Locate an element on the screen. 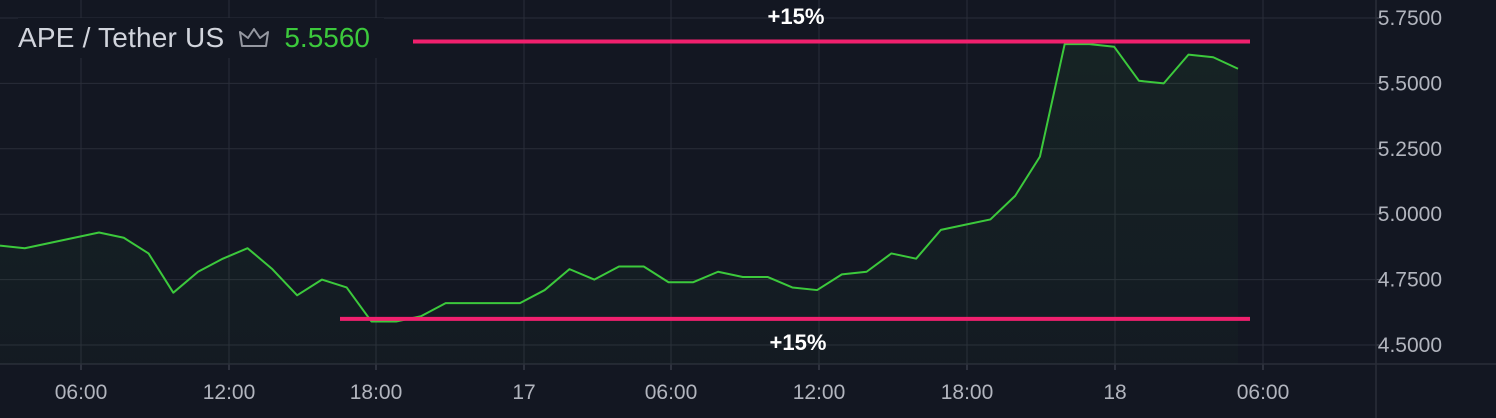  symbol-legend: APE / Tether US 5.5560 is located at coordinates (201, 38).